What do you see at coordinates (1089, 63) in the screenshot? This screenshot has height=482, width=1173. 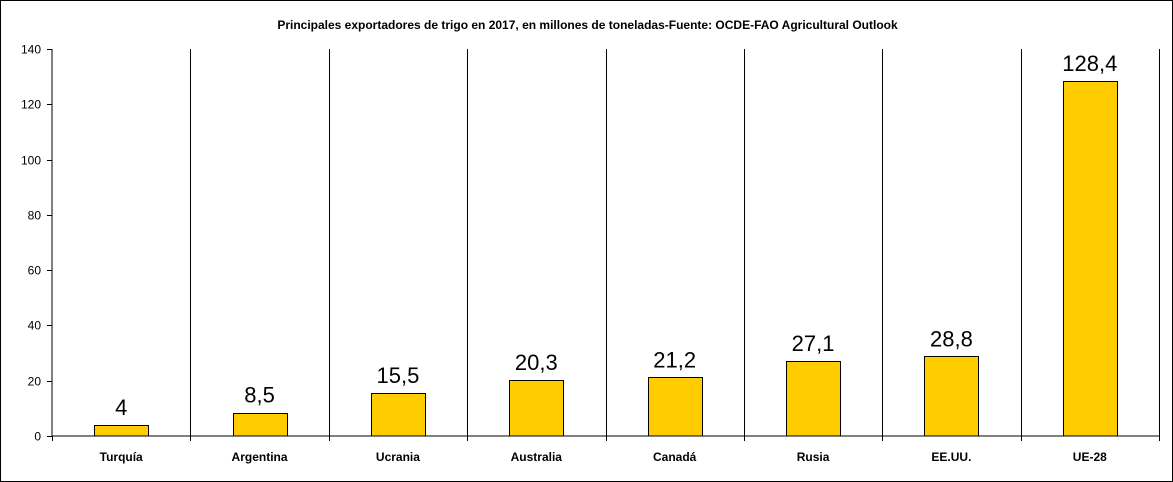 I see `data-label: 128,4` at bounding box center [1089, 63].